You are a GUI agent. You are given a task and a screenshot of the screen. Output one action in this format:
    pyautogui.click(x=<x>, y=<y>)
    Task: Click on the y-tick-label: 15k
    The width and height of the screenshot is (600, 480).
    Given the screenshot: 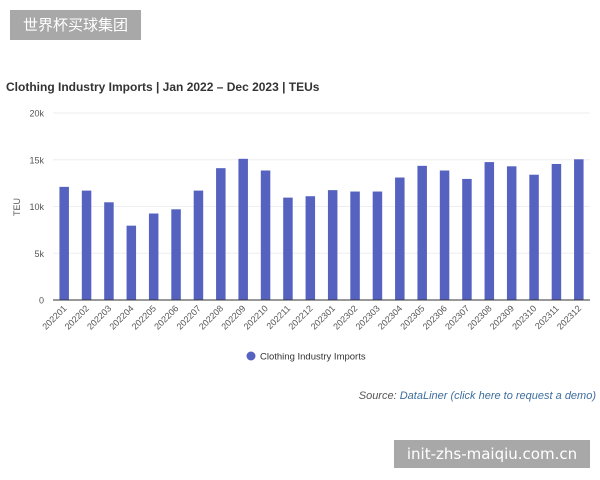 What is the action you would take?
    pyautogui.click(x=36, y=160)
    